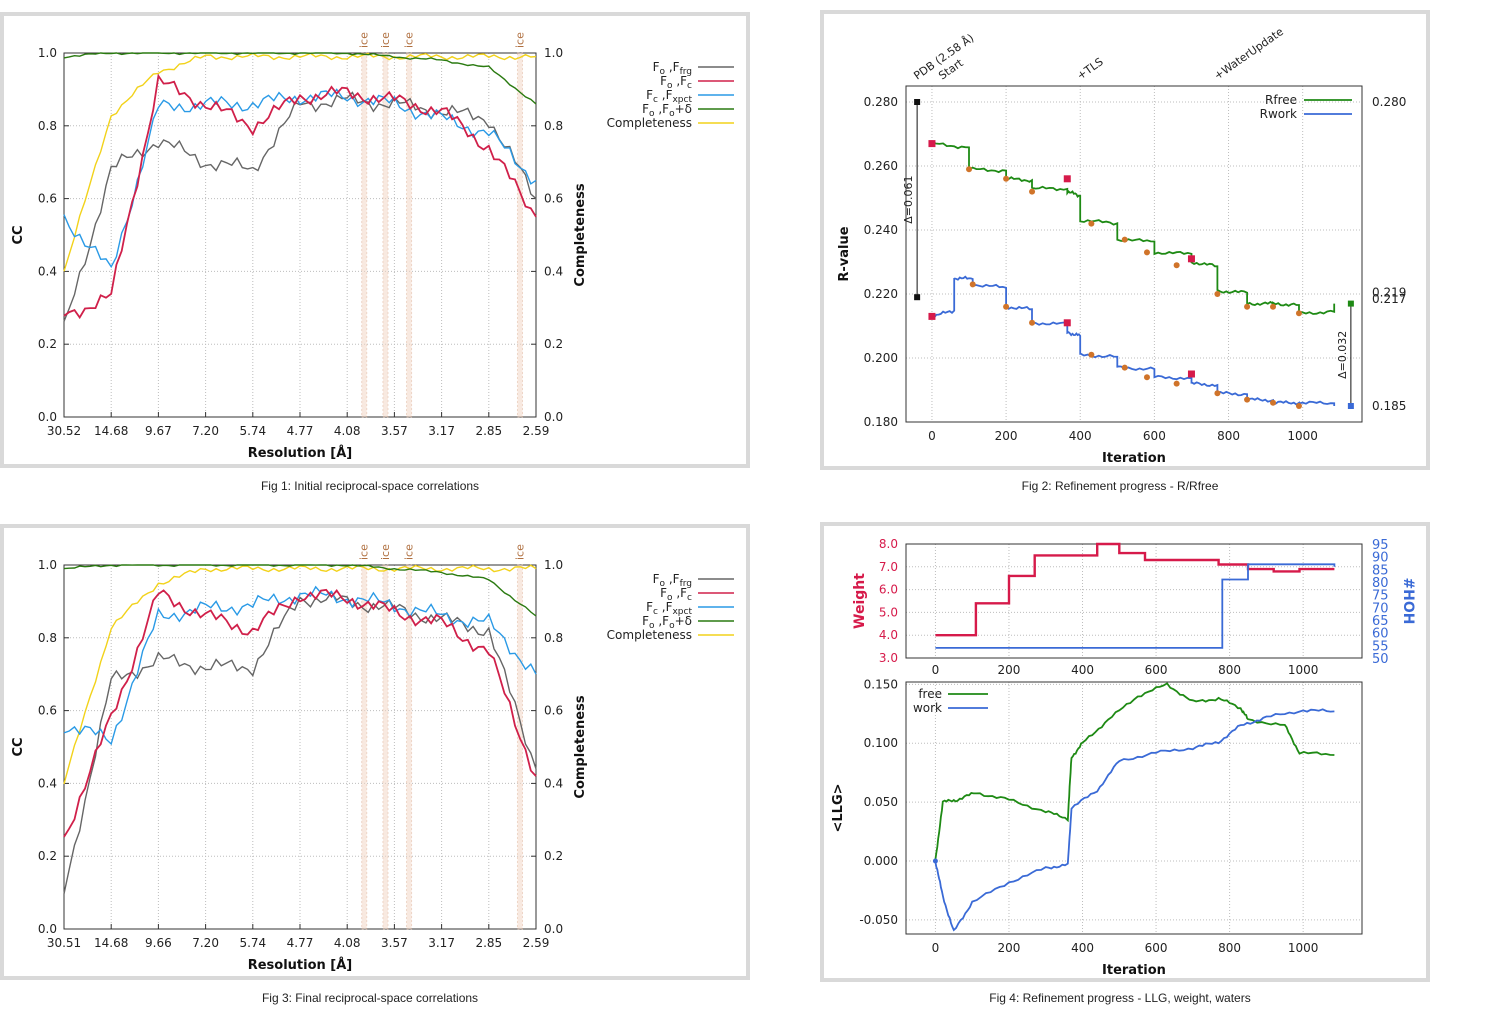 The image size is (1500, 1024). I want to click on y-tick-label: 0.220, so click(881, 294).